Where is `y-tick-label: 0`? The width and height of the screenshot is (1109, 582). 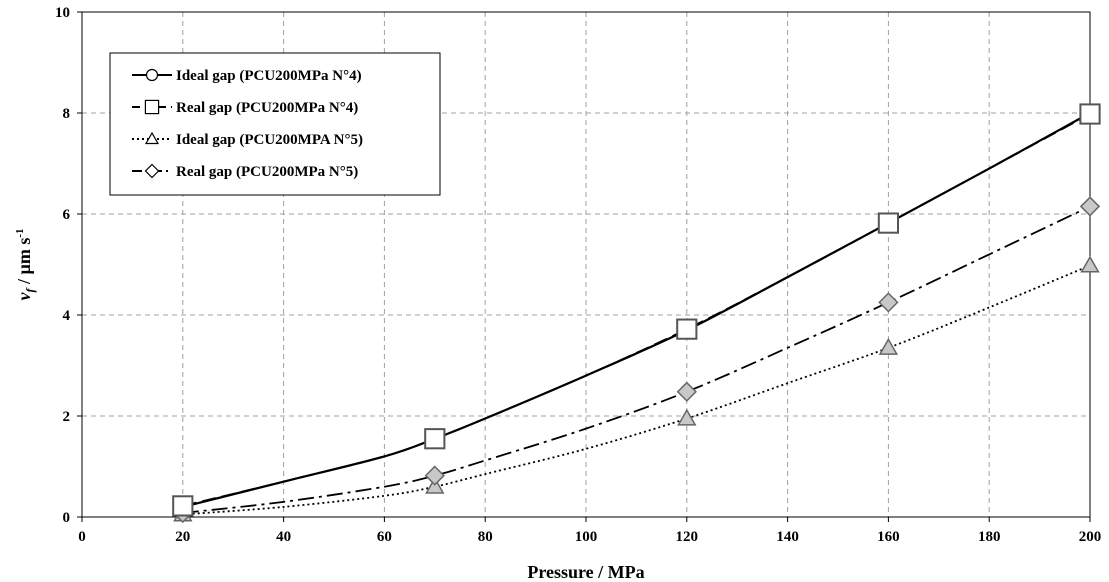 y-tick-label: 0 is located at coordinates (67, 518).